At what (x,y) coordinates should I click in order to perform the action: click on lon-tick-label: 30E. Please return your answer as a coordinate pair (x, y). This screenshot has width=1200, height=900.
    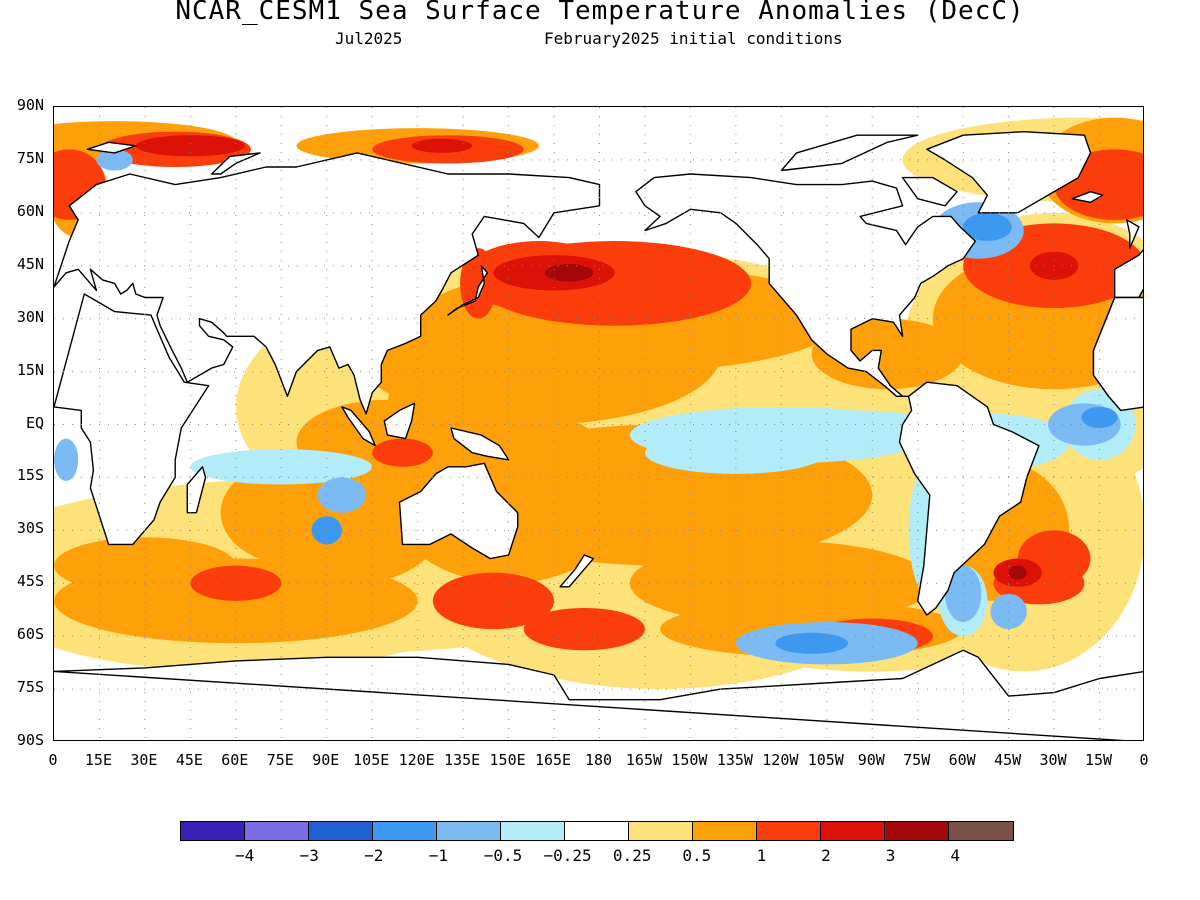
    Looking at the image, I should click on (144, 760).